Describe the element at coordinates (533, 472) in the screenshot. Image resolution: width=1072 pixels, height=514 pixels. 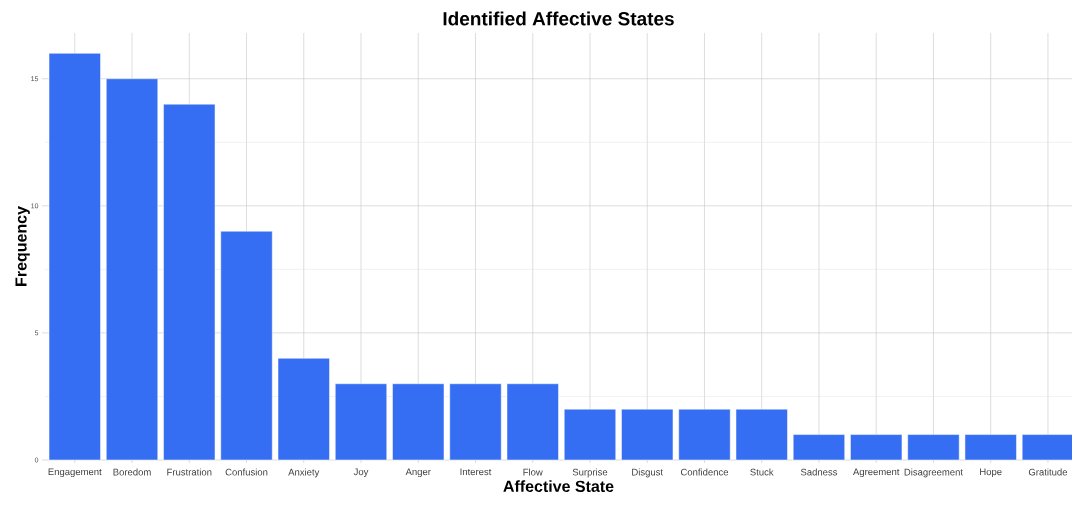
I see `x-tick-label: Flow` at that location.